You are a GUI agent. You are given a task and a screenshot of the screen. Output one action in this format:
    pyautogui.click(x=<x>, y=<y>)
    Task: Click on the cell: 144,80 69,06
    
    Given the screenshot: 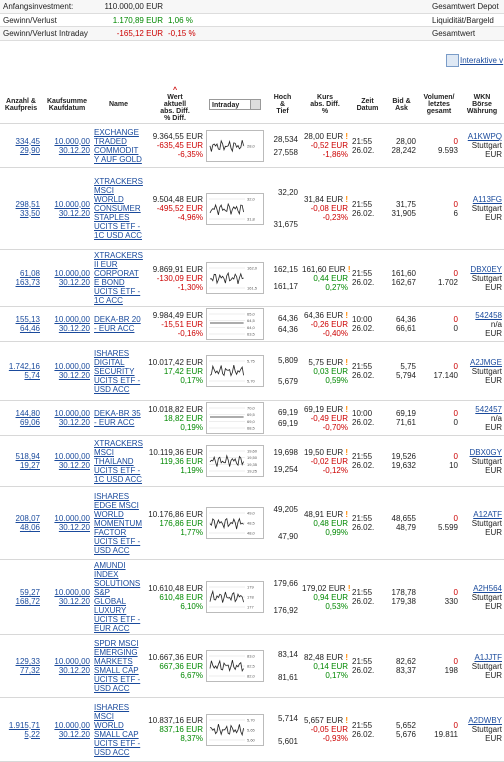 What is the action you would take?
    pyautogui.click(x=21, y=418)
    